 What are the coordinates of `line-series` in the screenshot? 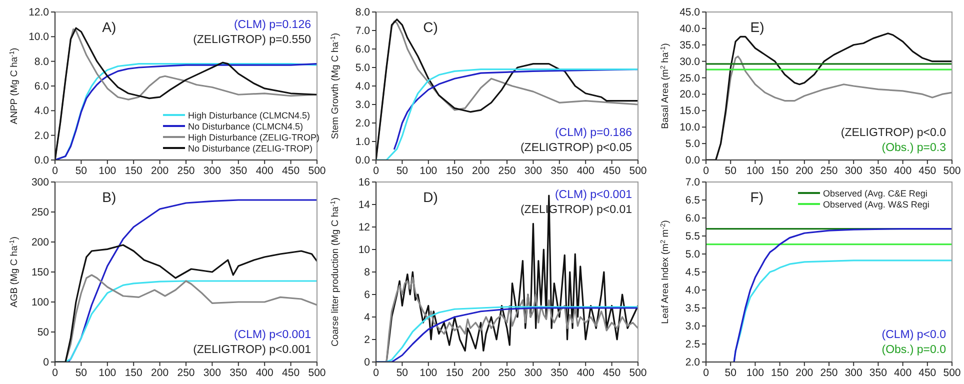 It's located at (842, 295).